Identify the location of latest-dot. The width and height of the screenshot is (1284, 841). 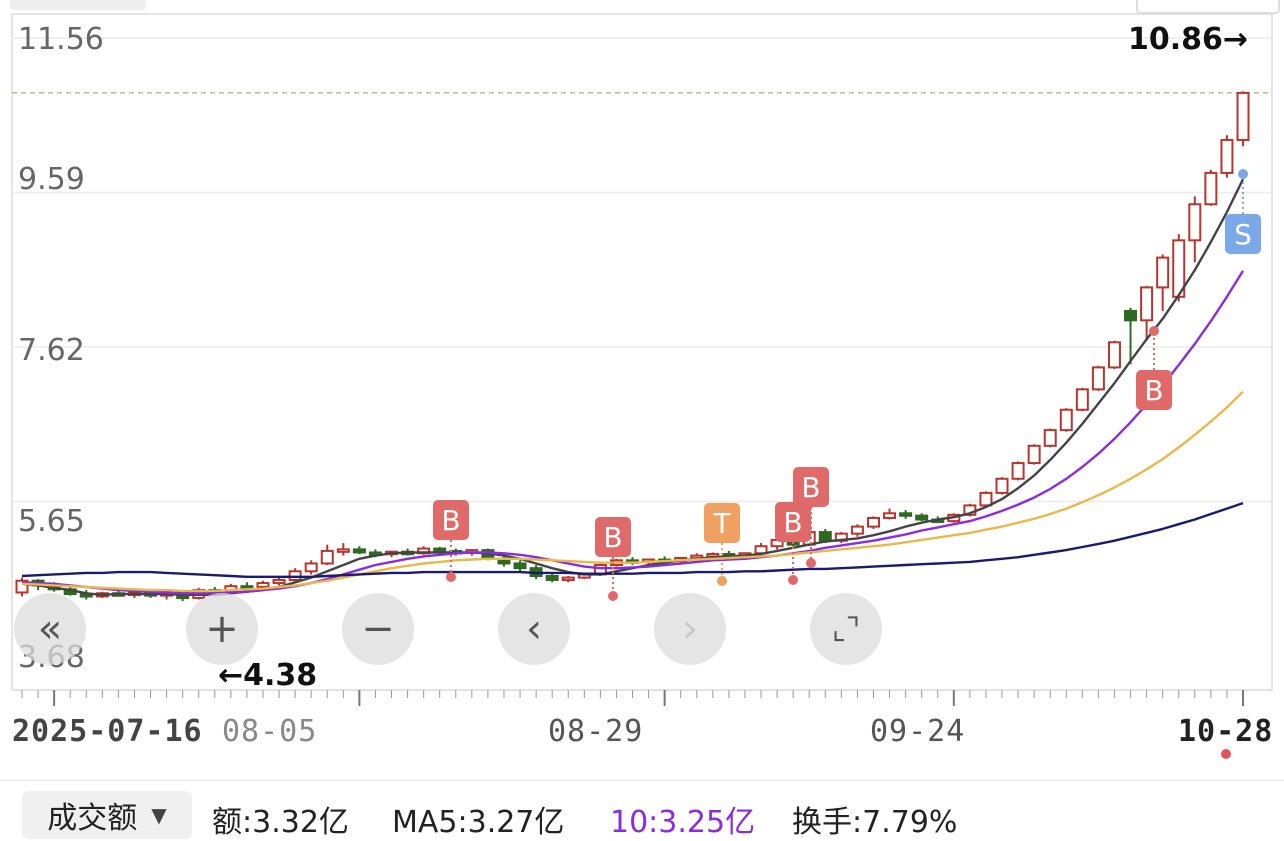
(1226, 754).